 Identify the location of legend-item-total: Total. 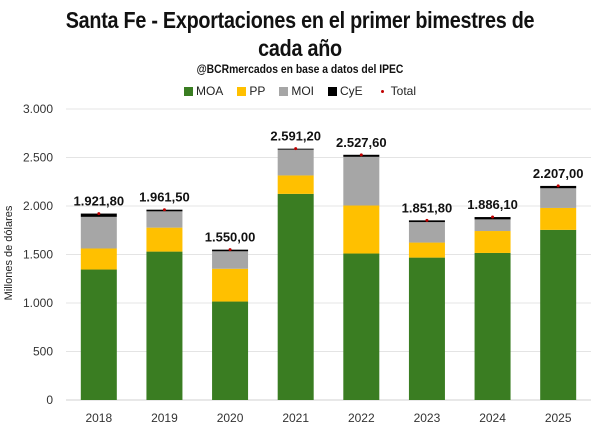
(396, 91).